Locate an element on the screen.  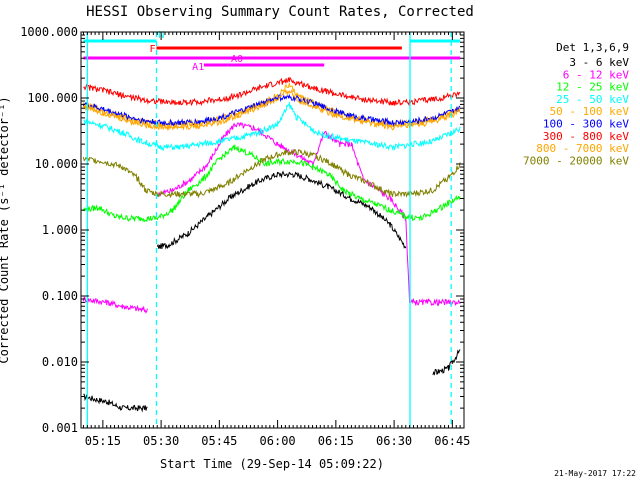
x-tick-label: 05:45 is located at coordinates (219, 441).